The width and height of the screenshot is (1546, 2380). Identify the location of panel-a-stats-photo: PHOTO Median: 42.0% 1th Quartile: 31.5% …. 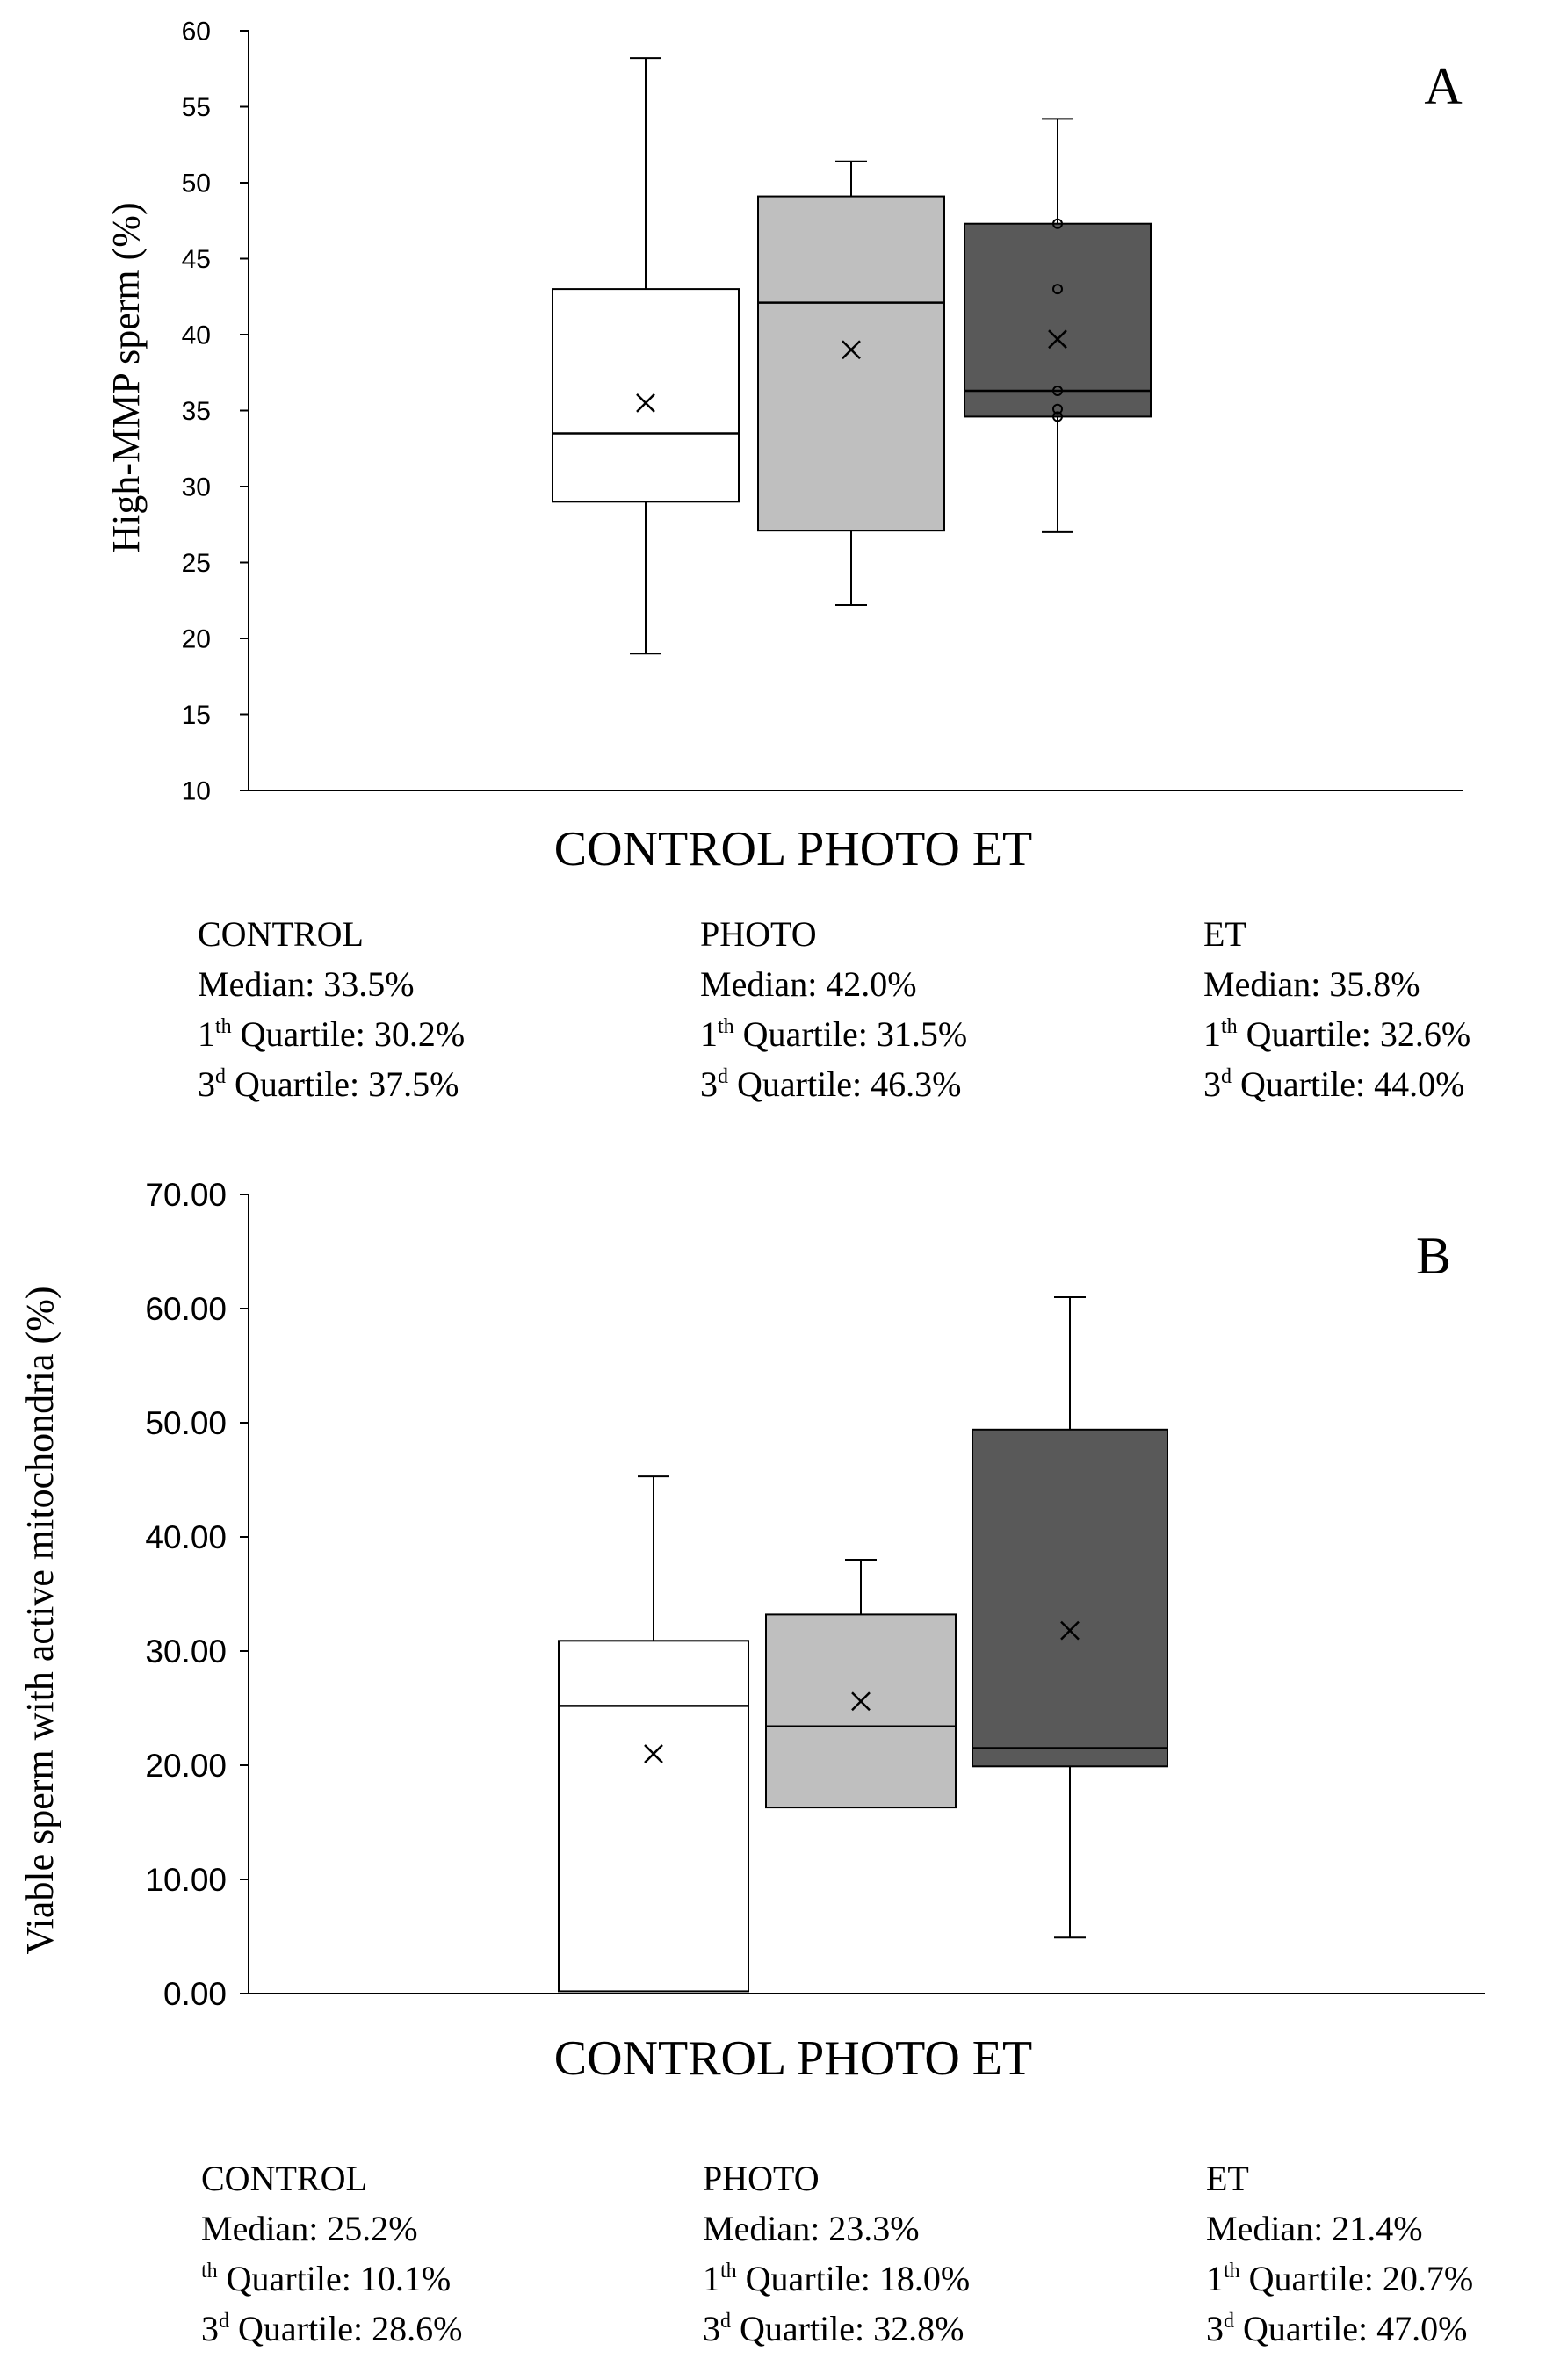
(833, 1009).